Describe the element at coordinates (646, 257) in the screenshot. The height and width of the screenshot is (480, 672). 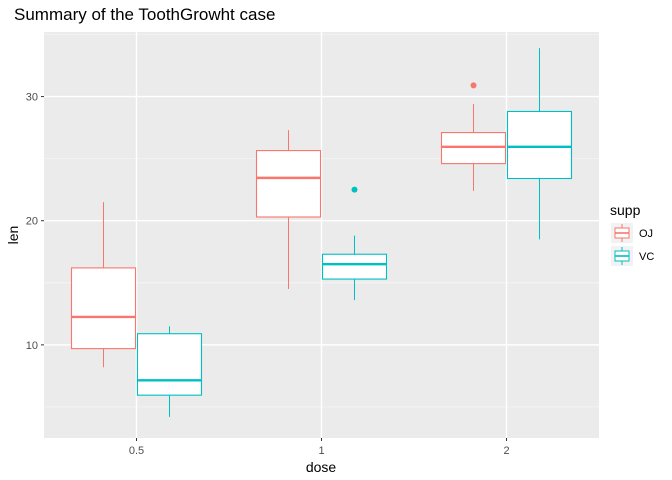
I see `legend-label: VC` at that location.